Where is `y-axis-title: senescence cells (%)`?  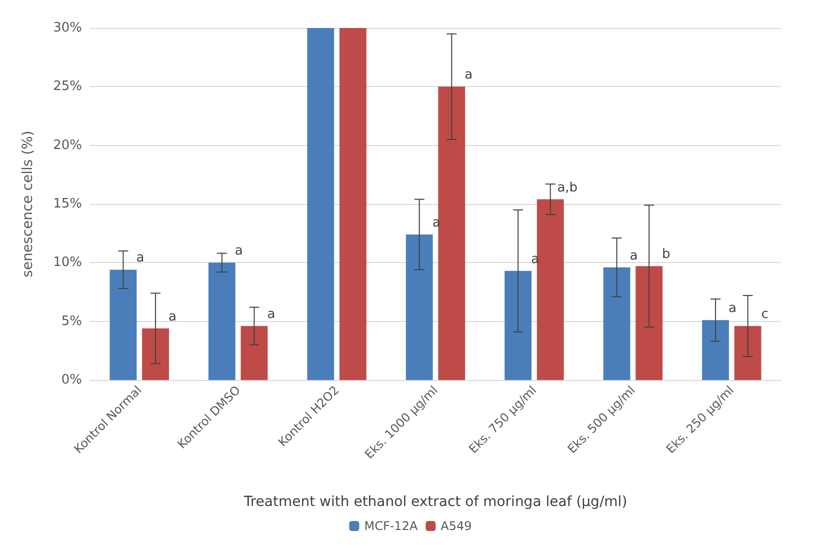 y-axis-title: senescence cells (%) is located at coordinates (28, 204).